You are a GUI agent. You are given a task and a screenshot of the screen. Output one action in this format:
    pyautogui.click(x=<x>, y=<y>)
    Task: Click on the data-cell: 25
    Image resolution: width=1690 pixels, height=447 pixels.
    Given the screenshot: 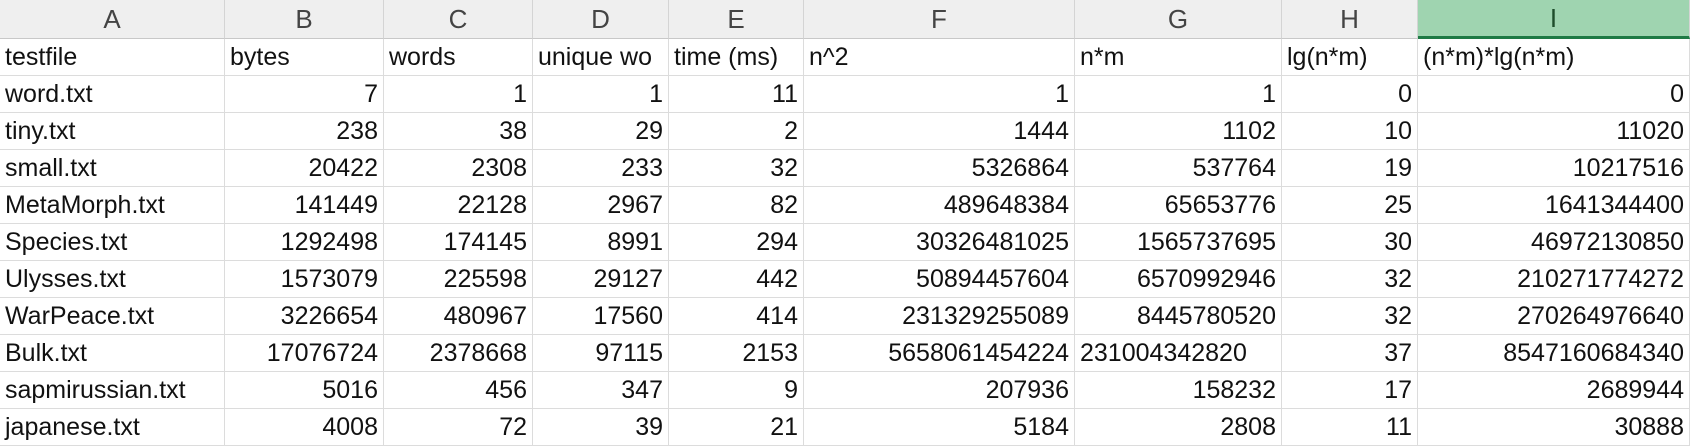 What is the action you would take?
    pyautogui.click(x=1350, y=205)
    